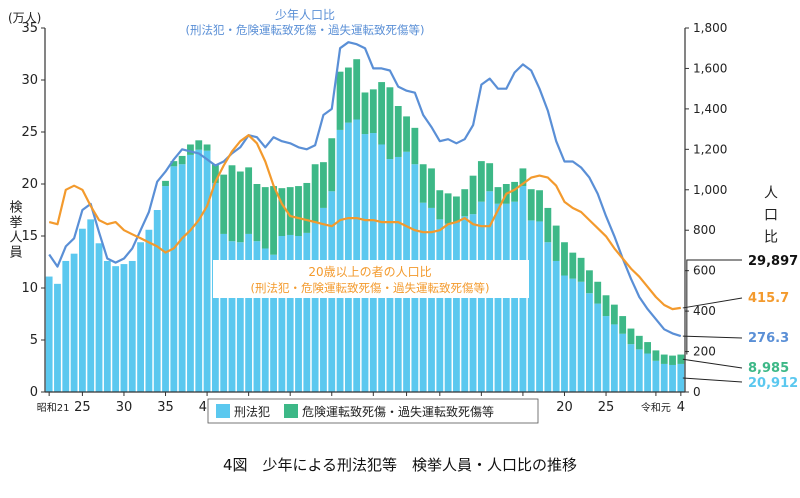 This screenshot has height=498, width=800. I want to click on end-label-penal: 20,912, so click(773, 383).